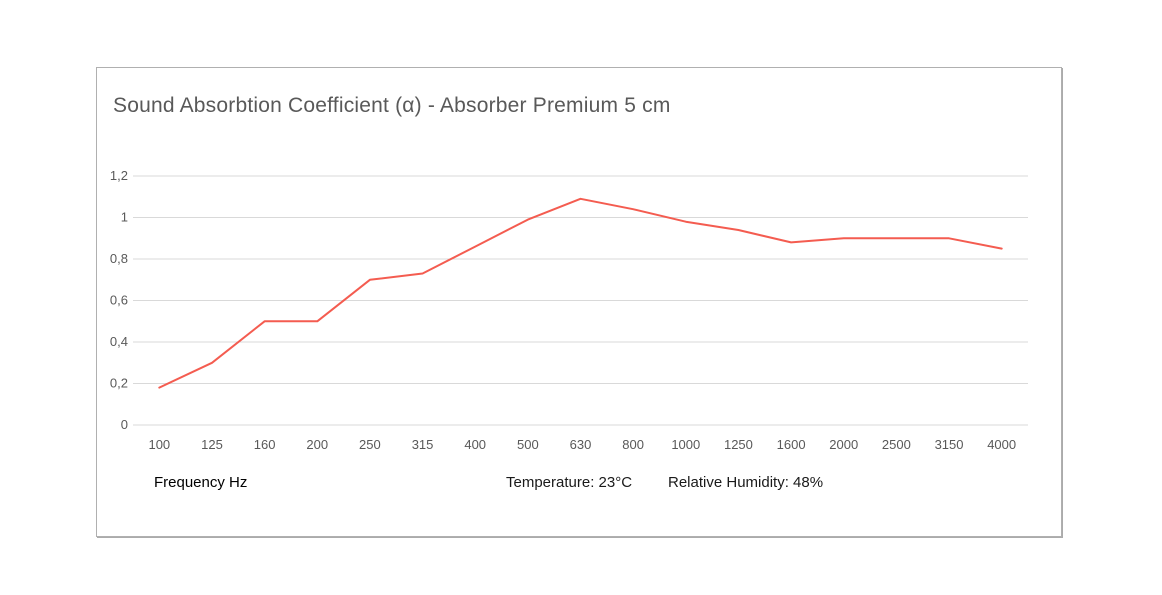 This screenshot has width=1162, height=595. Describe the element at coordinates (738, 444) in the screenshot. I see `x-tick-label: 1250` at that location.